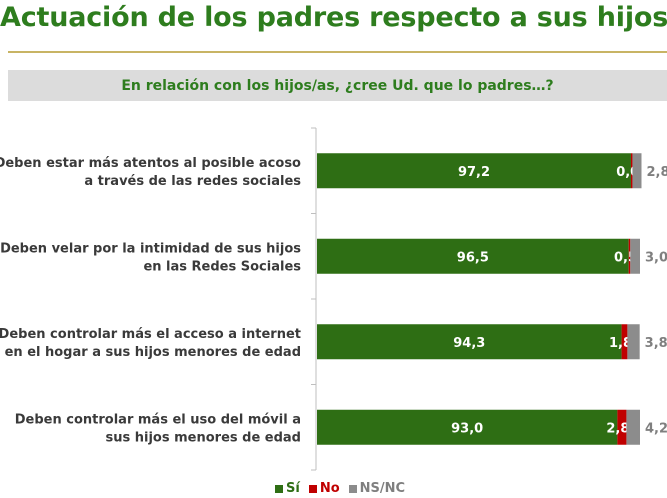 The height and width of the screenshot is (498, 667). What do you see at coordinates (337, 52) in the screenshot?
I see `title-underline` at bounding box center [337, 52].